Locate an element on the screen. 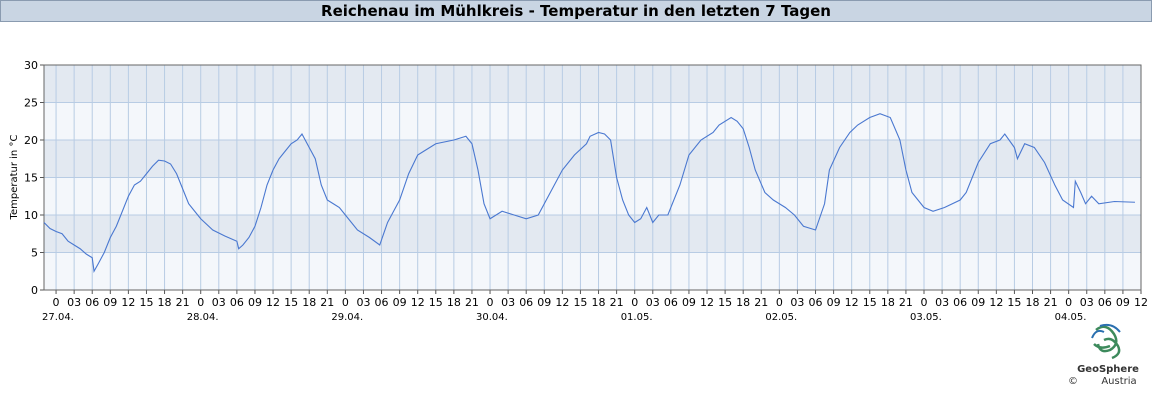 Image resolution: width=1152 pixels, height=400 pixels. y-tick-label: 20 is located at coordinates (31, 140).